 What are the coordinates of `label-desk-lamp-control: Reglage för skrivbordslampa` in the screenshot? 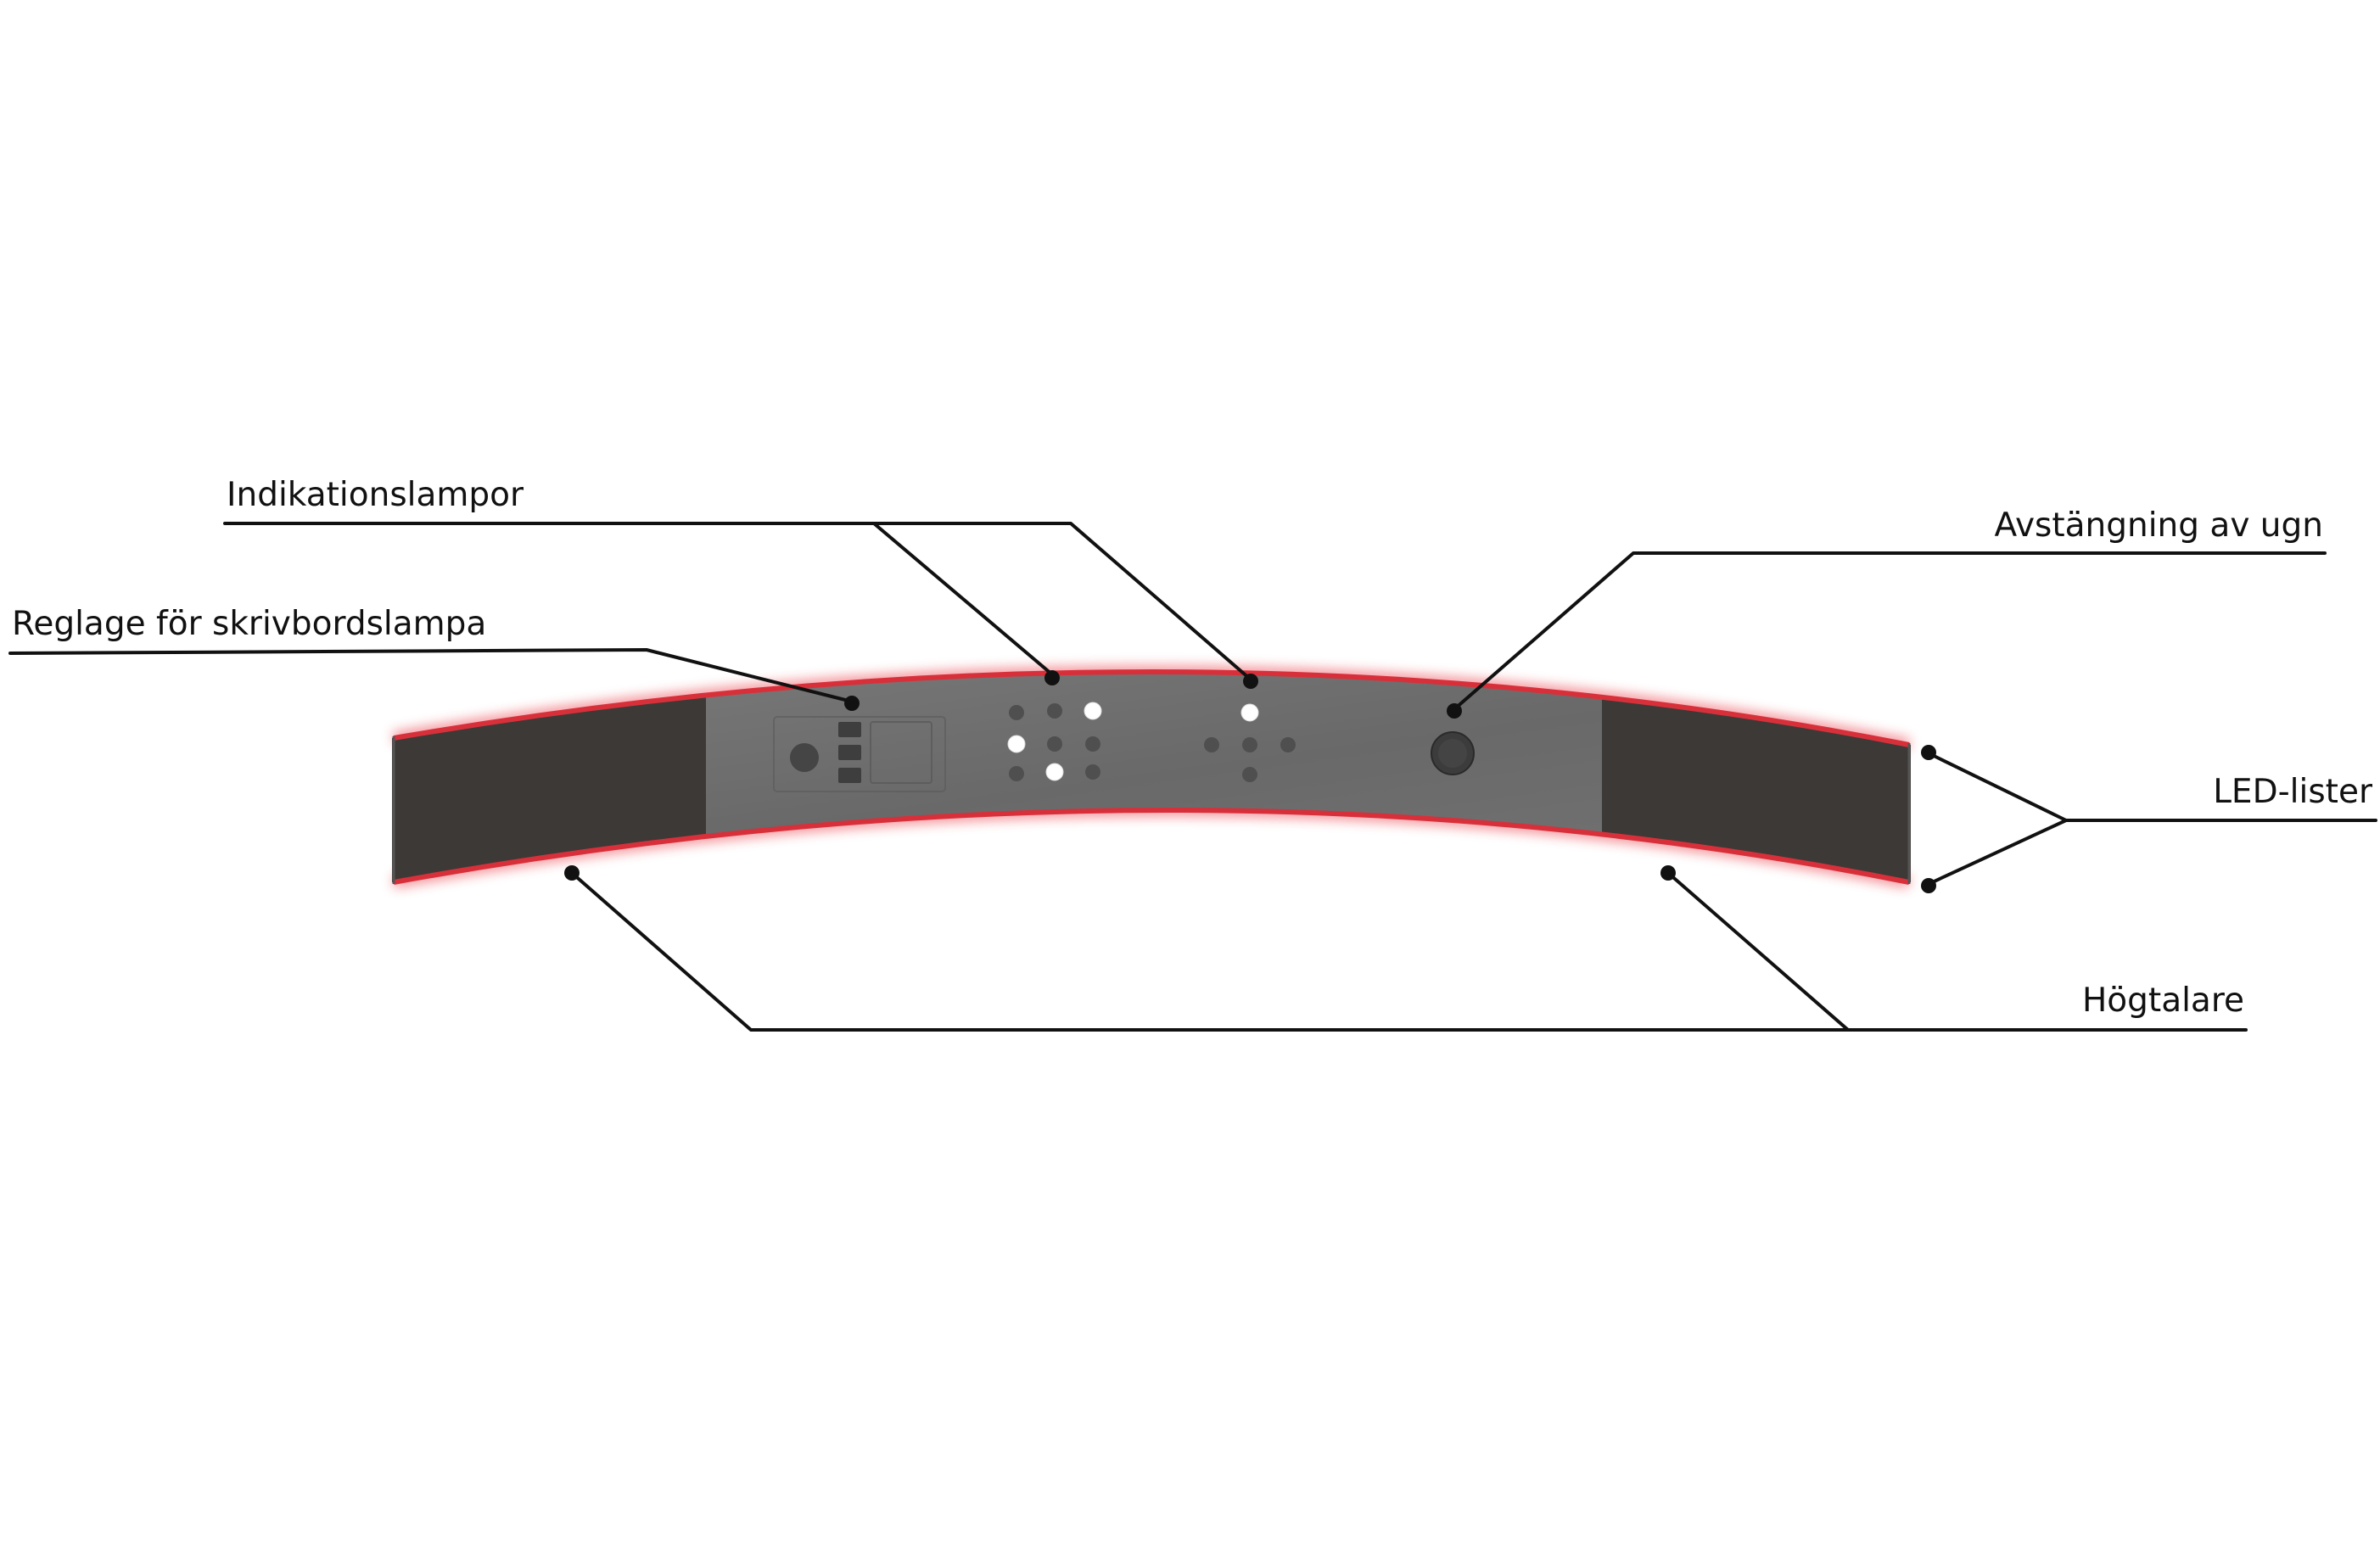 It's located at (249, 624).